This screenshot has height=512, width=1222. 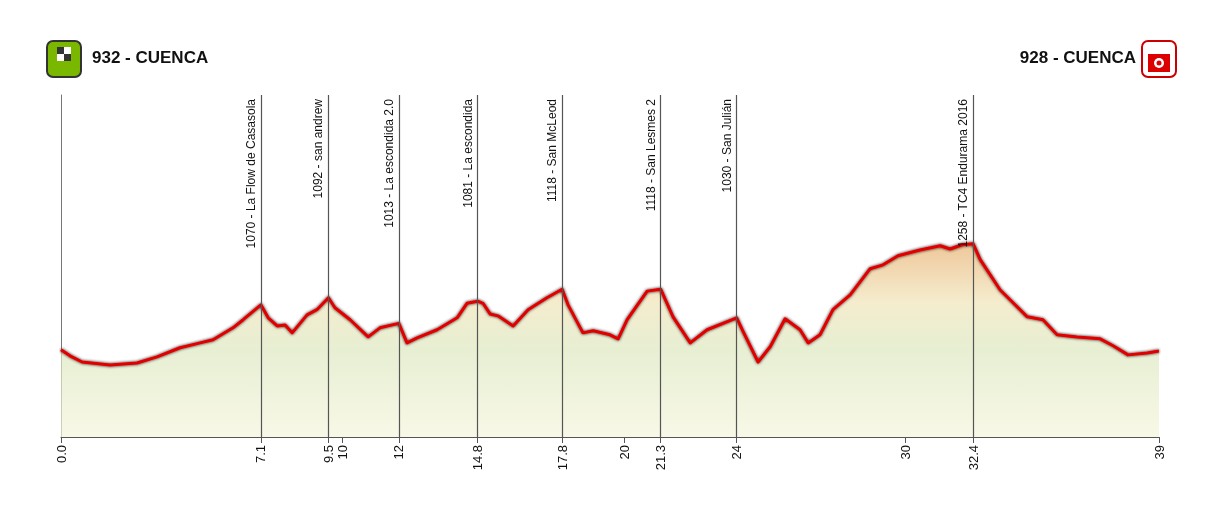 What do you see at coordinates (343, 452) in the screenshot?
I see `x-tick-label: 10` at bounding box center [343, 452].